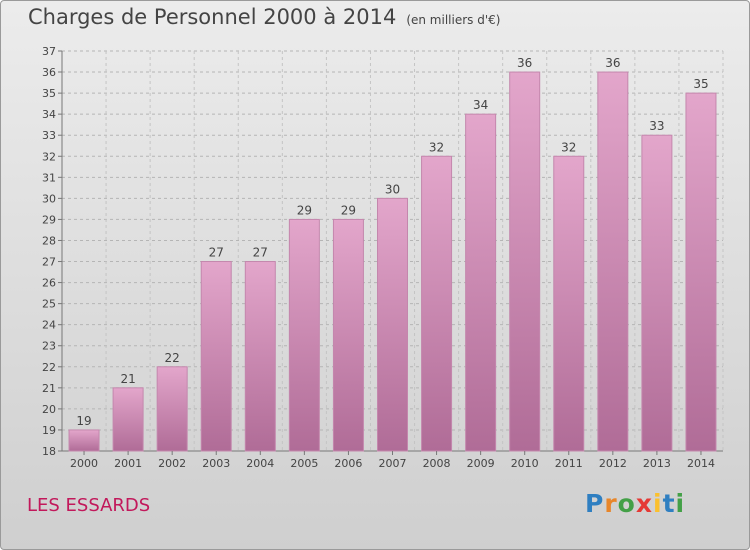 This screenshot has width=750, height=550. Describe the element at coordinates (89, 505) in the screenshot. I see `place-name: LES ESSARDS` at that location.